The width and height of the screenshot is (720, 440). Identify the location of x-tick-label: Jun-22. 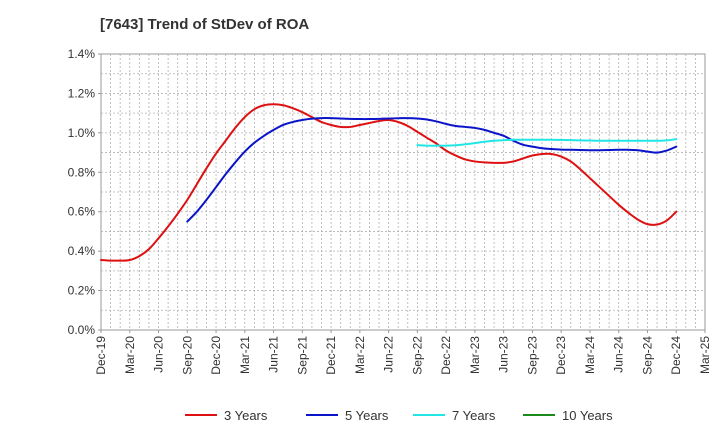
(389, 354).